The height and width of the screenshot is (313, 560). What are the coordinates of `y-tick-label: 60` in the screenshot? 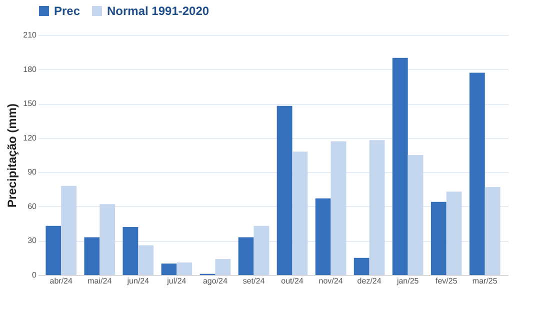 It's located at (33, 206).